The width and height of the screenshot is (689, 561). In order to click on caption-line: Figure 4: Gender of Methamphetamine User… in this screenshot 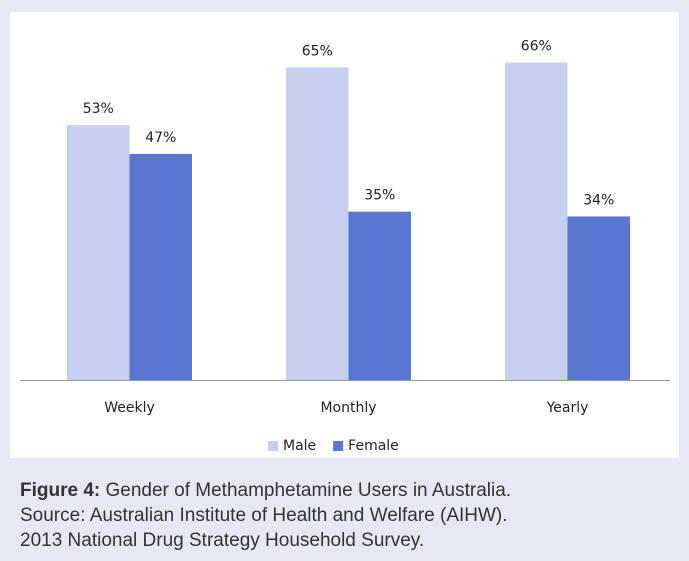, I will do `click(265, 490)`.